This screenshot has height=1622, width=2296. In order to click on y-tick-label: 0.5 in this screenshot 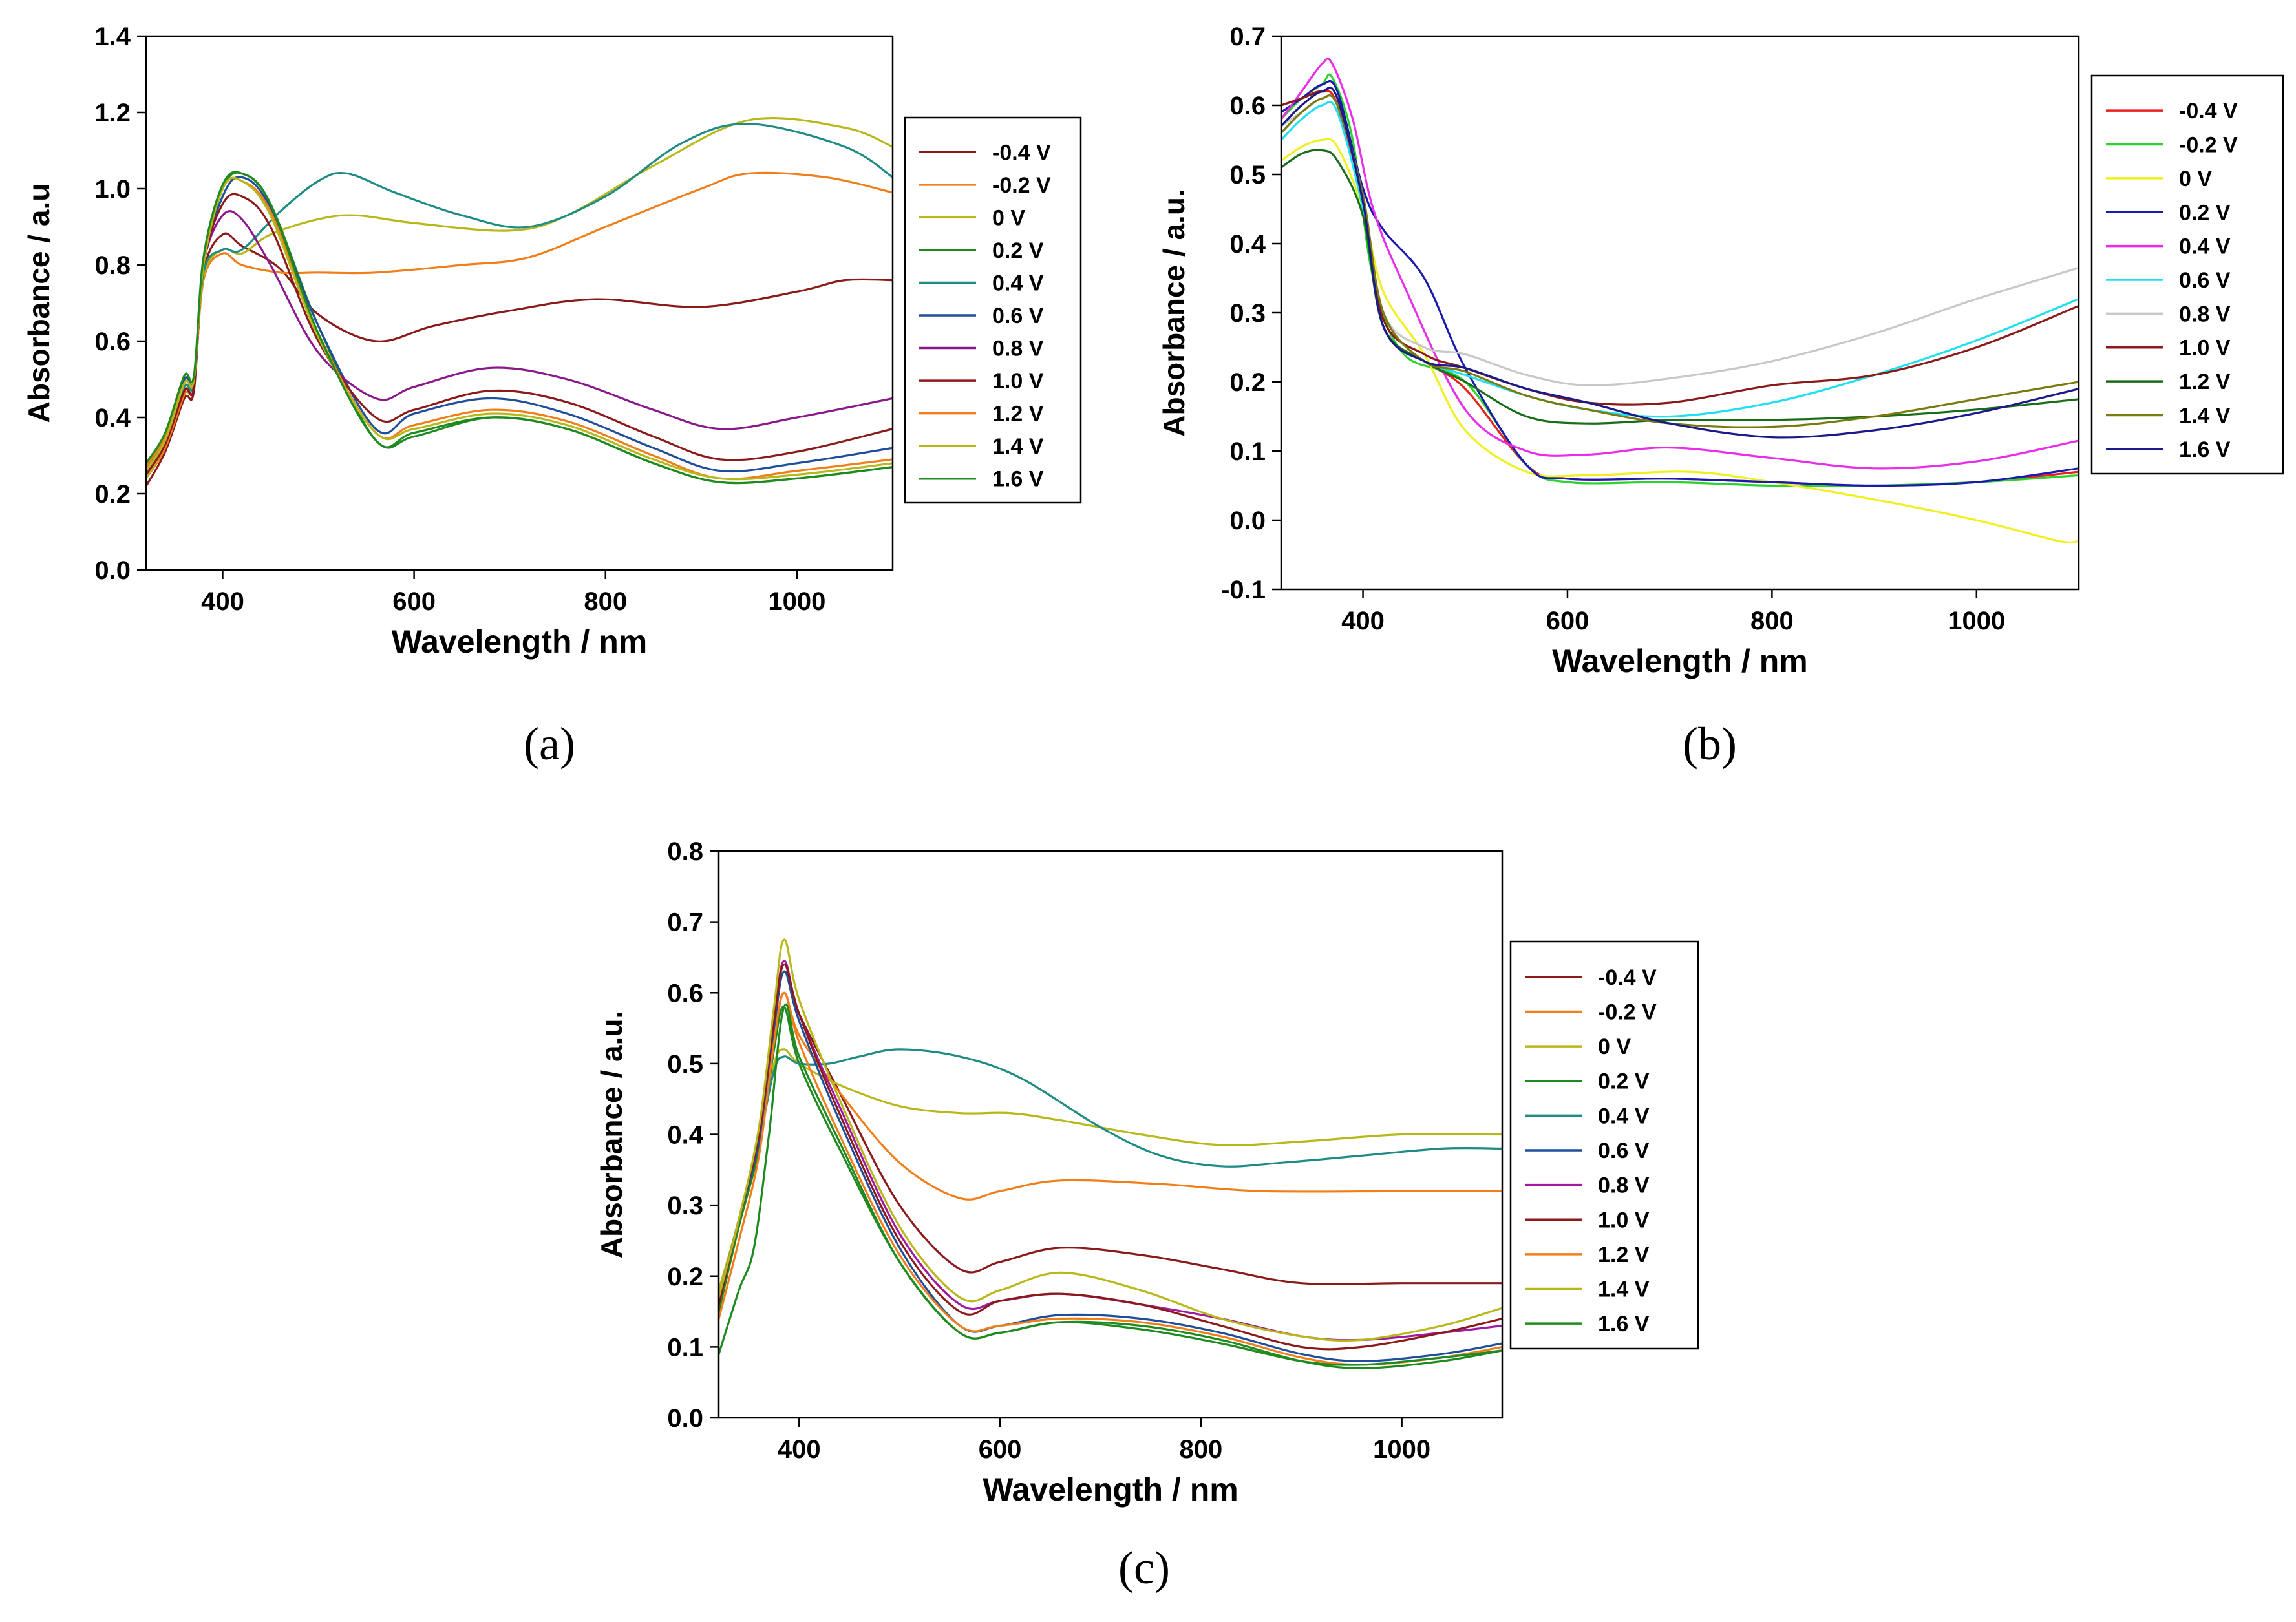, I will do `click(685, 1064)`.